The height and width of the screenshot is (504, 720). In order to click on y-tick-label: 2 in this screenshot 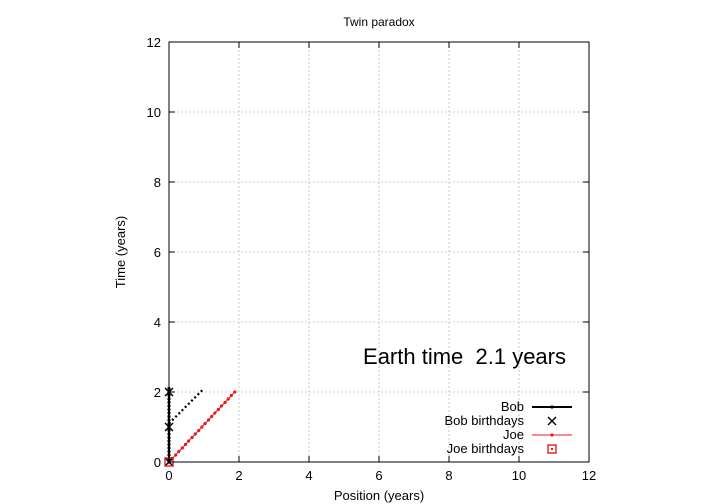, I will do `click(157, 392)`.